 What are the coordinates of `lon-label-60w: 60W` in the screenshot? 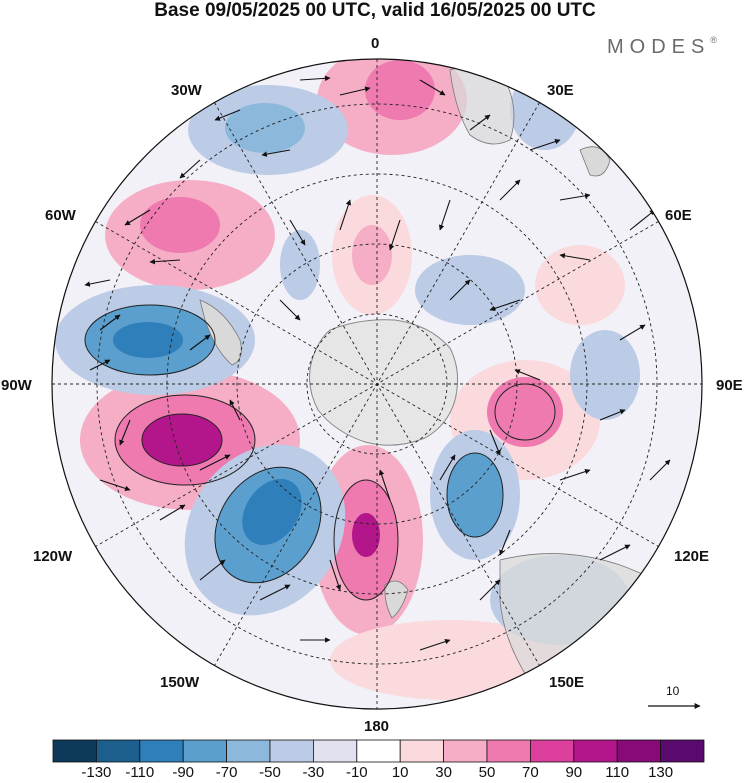 It's located at (60, 215).